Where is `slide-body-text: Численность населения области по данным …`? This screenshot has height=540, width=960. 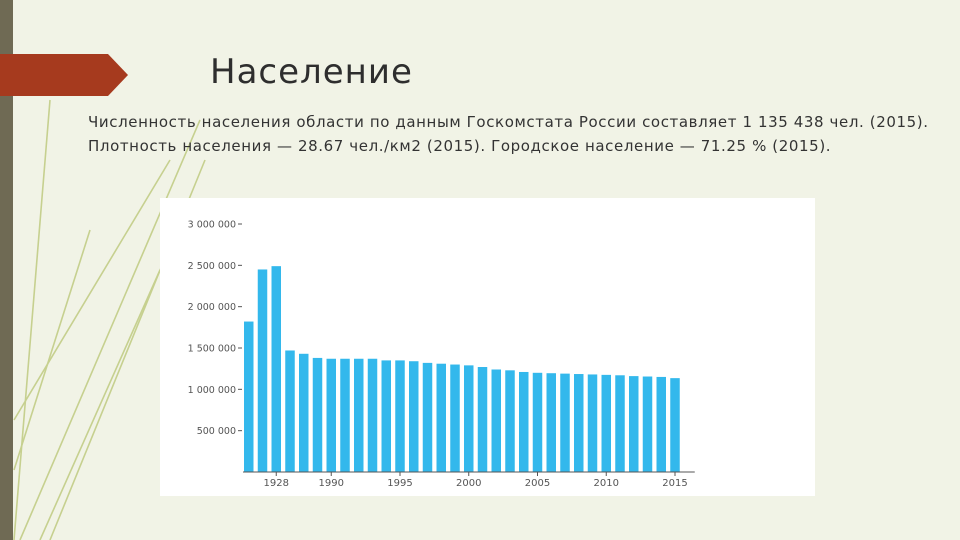
slide-body-text: Численность населения области по данным … is located at coordinates (508, 134).